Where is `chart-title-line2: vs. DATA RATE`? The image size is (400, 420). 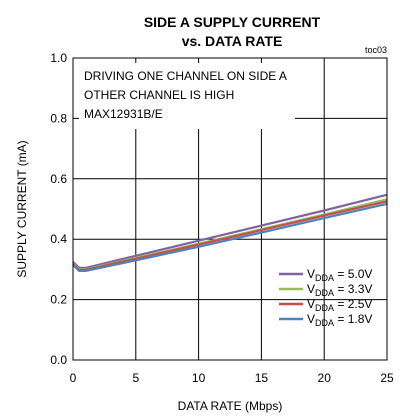
chart-title-line2: vs. DATA RATE is located at coordinates (232, 41).